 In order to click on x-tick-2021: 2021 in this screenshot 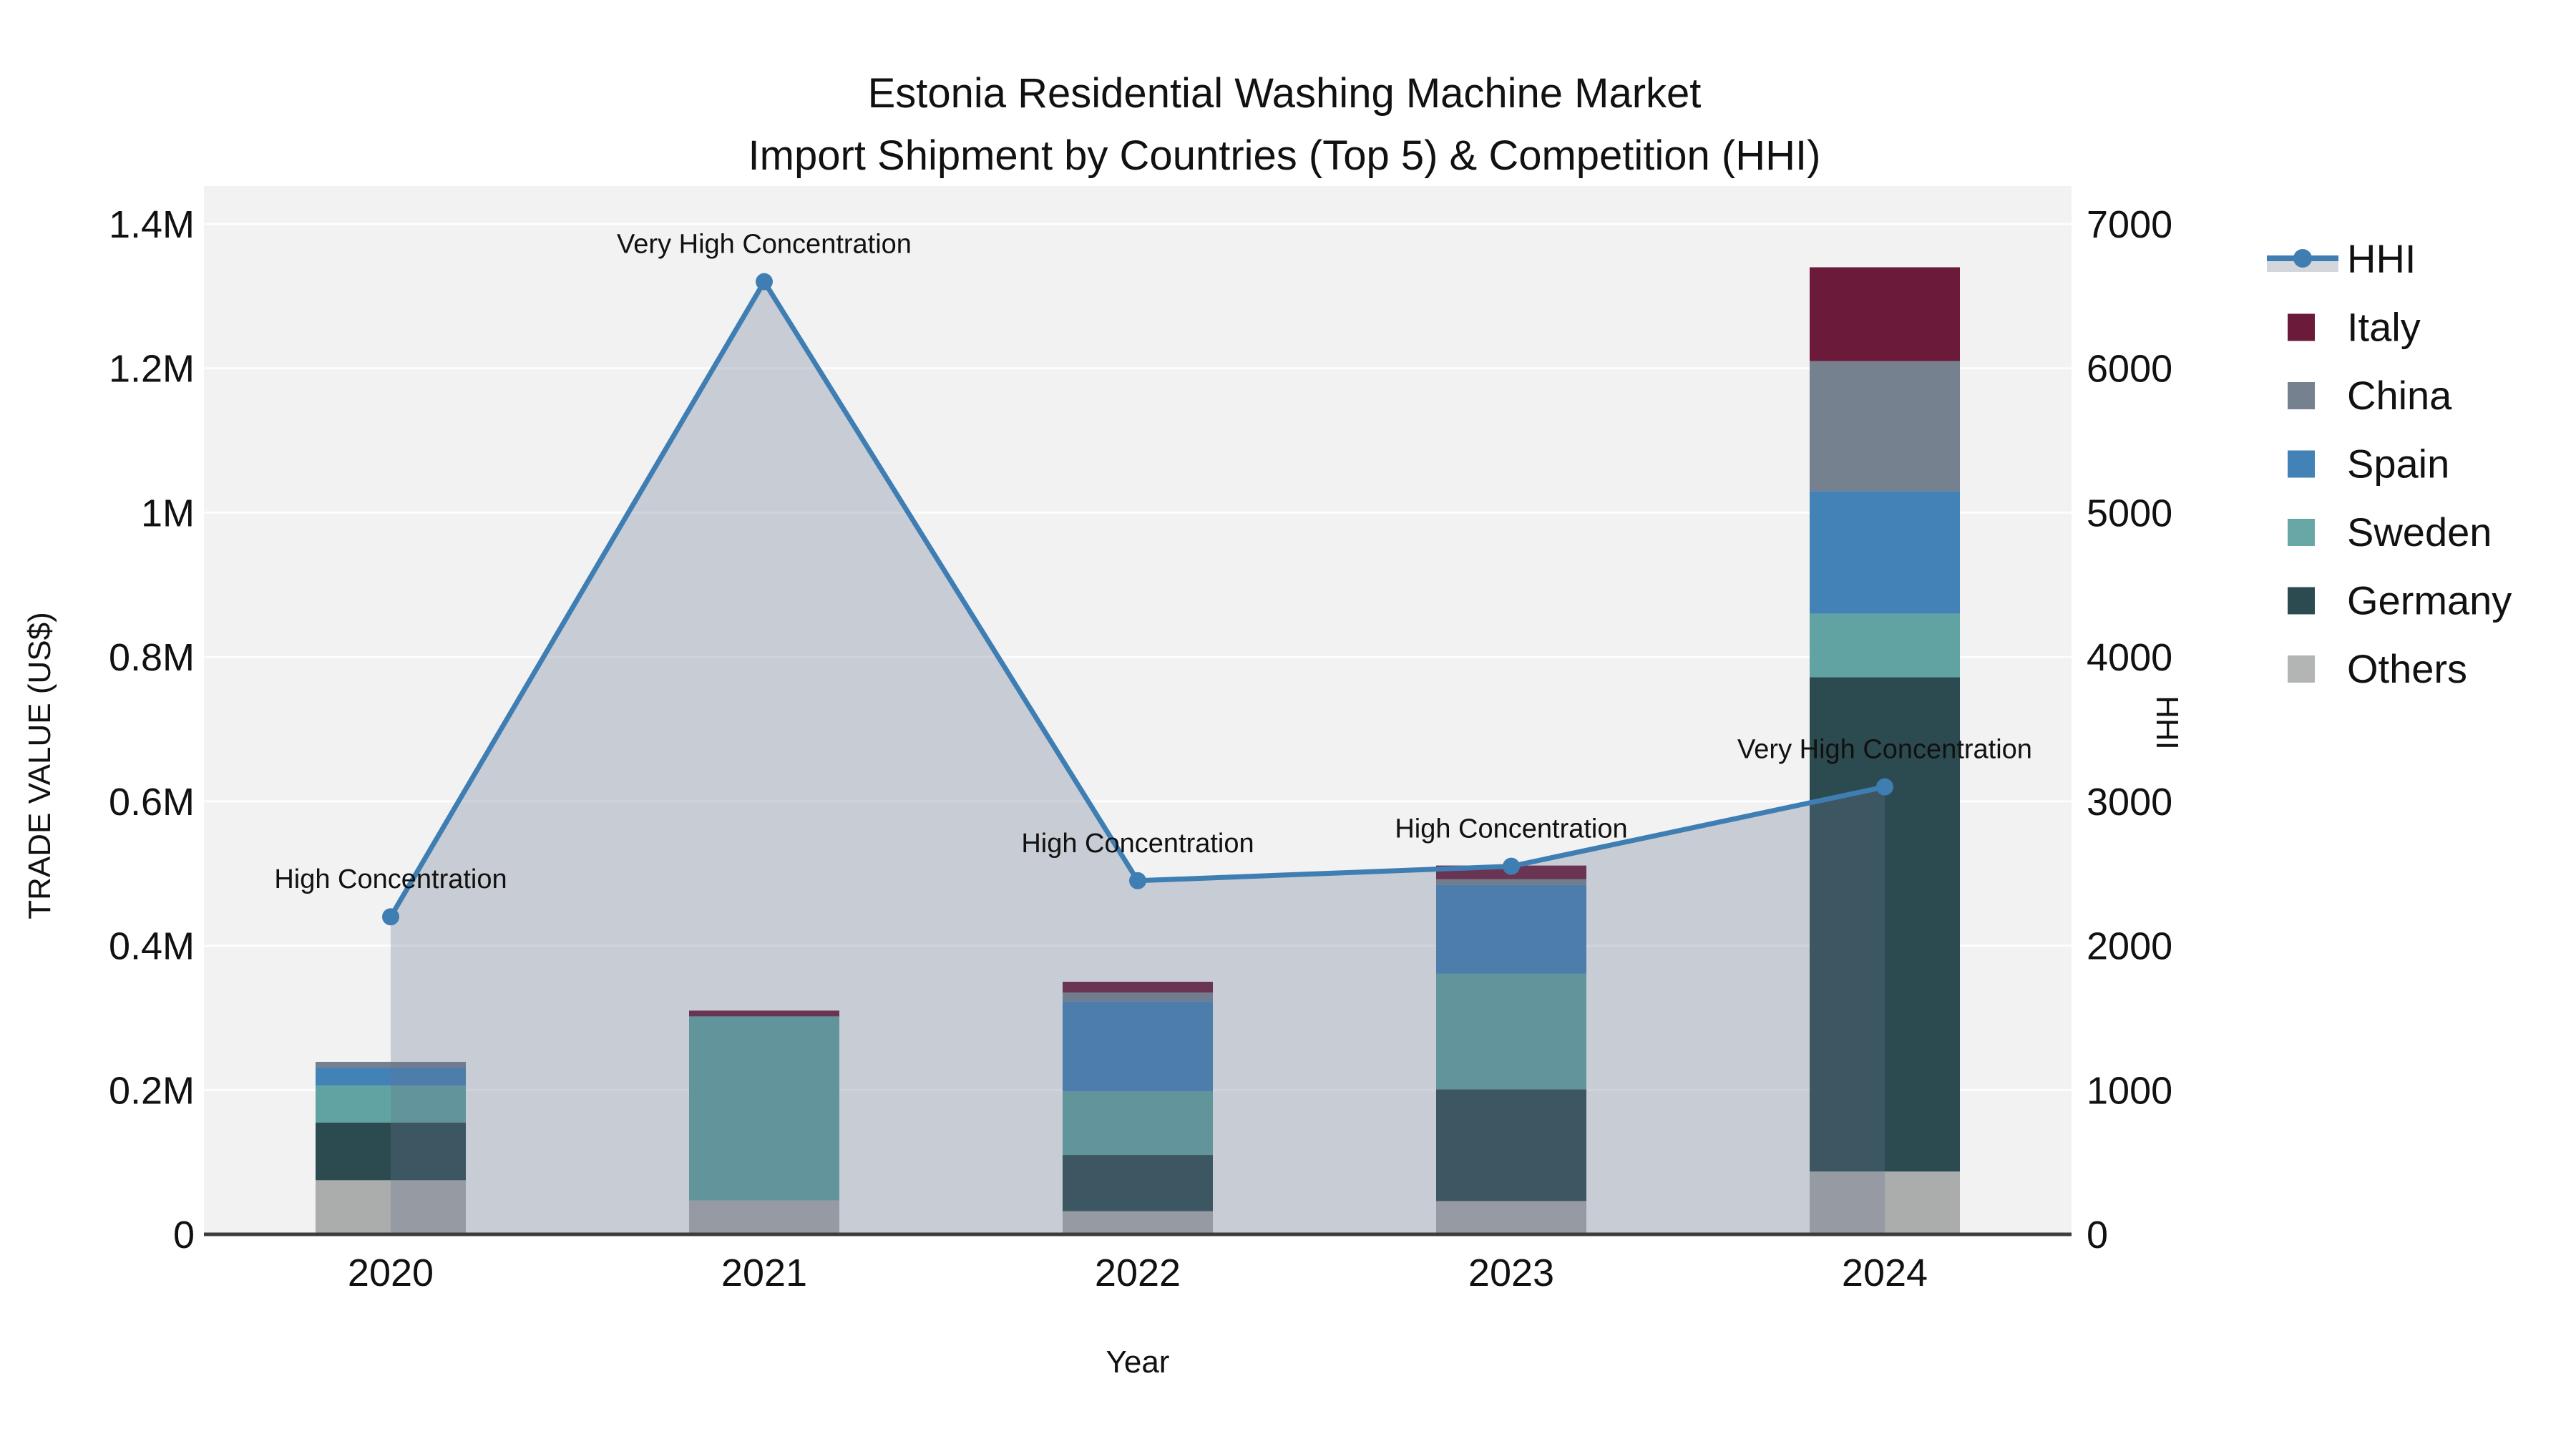, I will do `click(764, 1273)`.